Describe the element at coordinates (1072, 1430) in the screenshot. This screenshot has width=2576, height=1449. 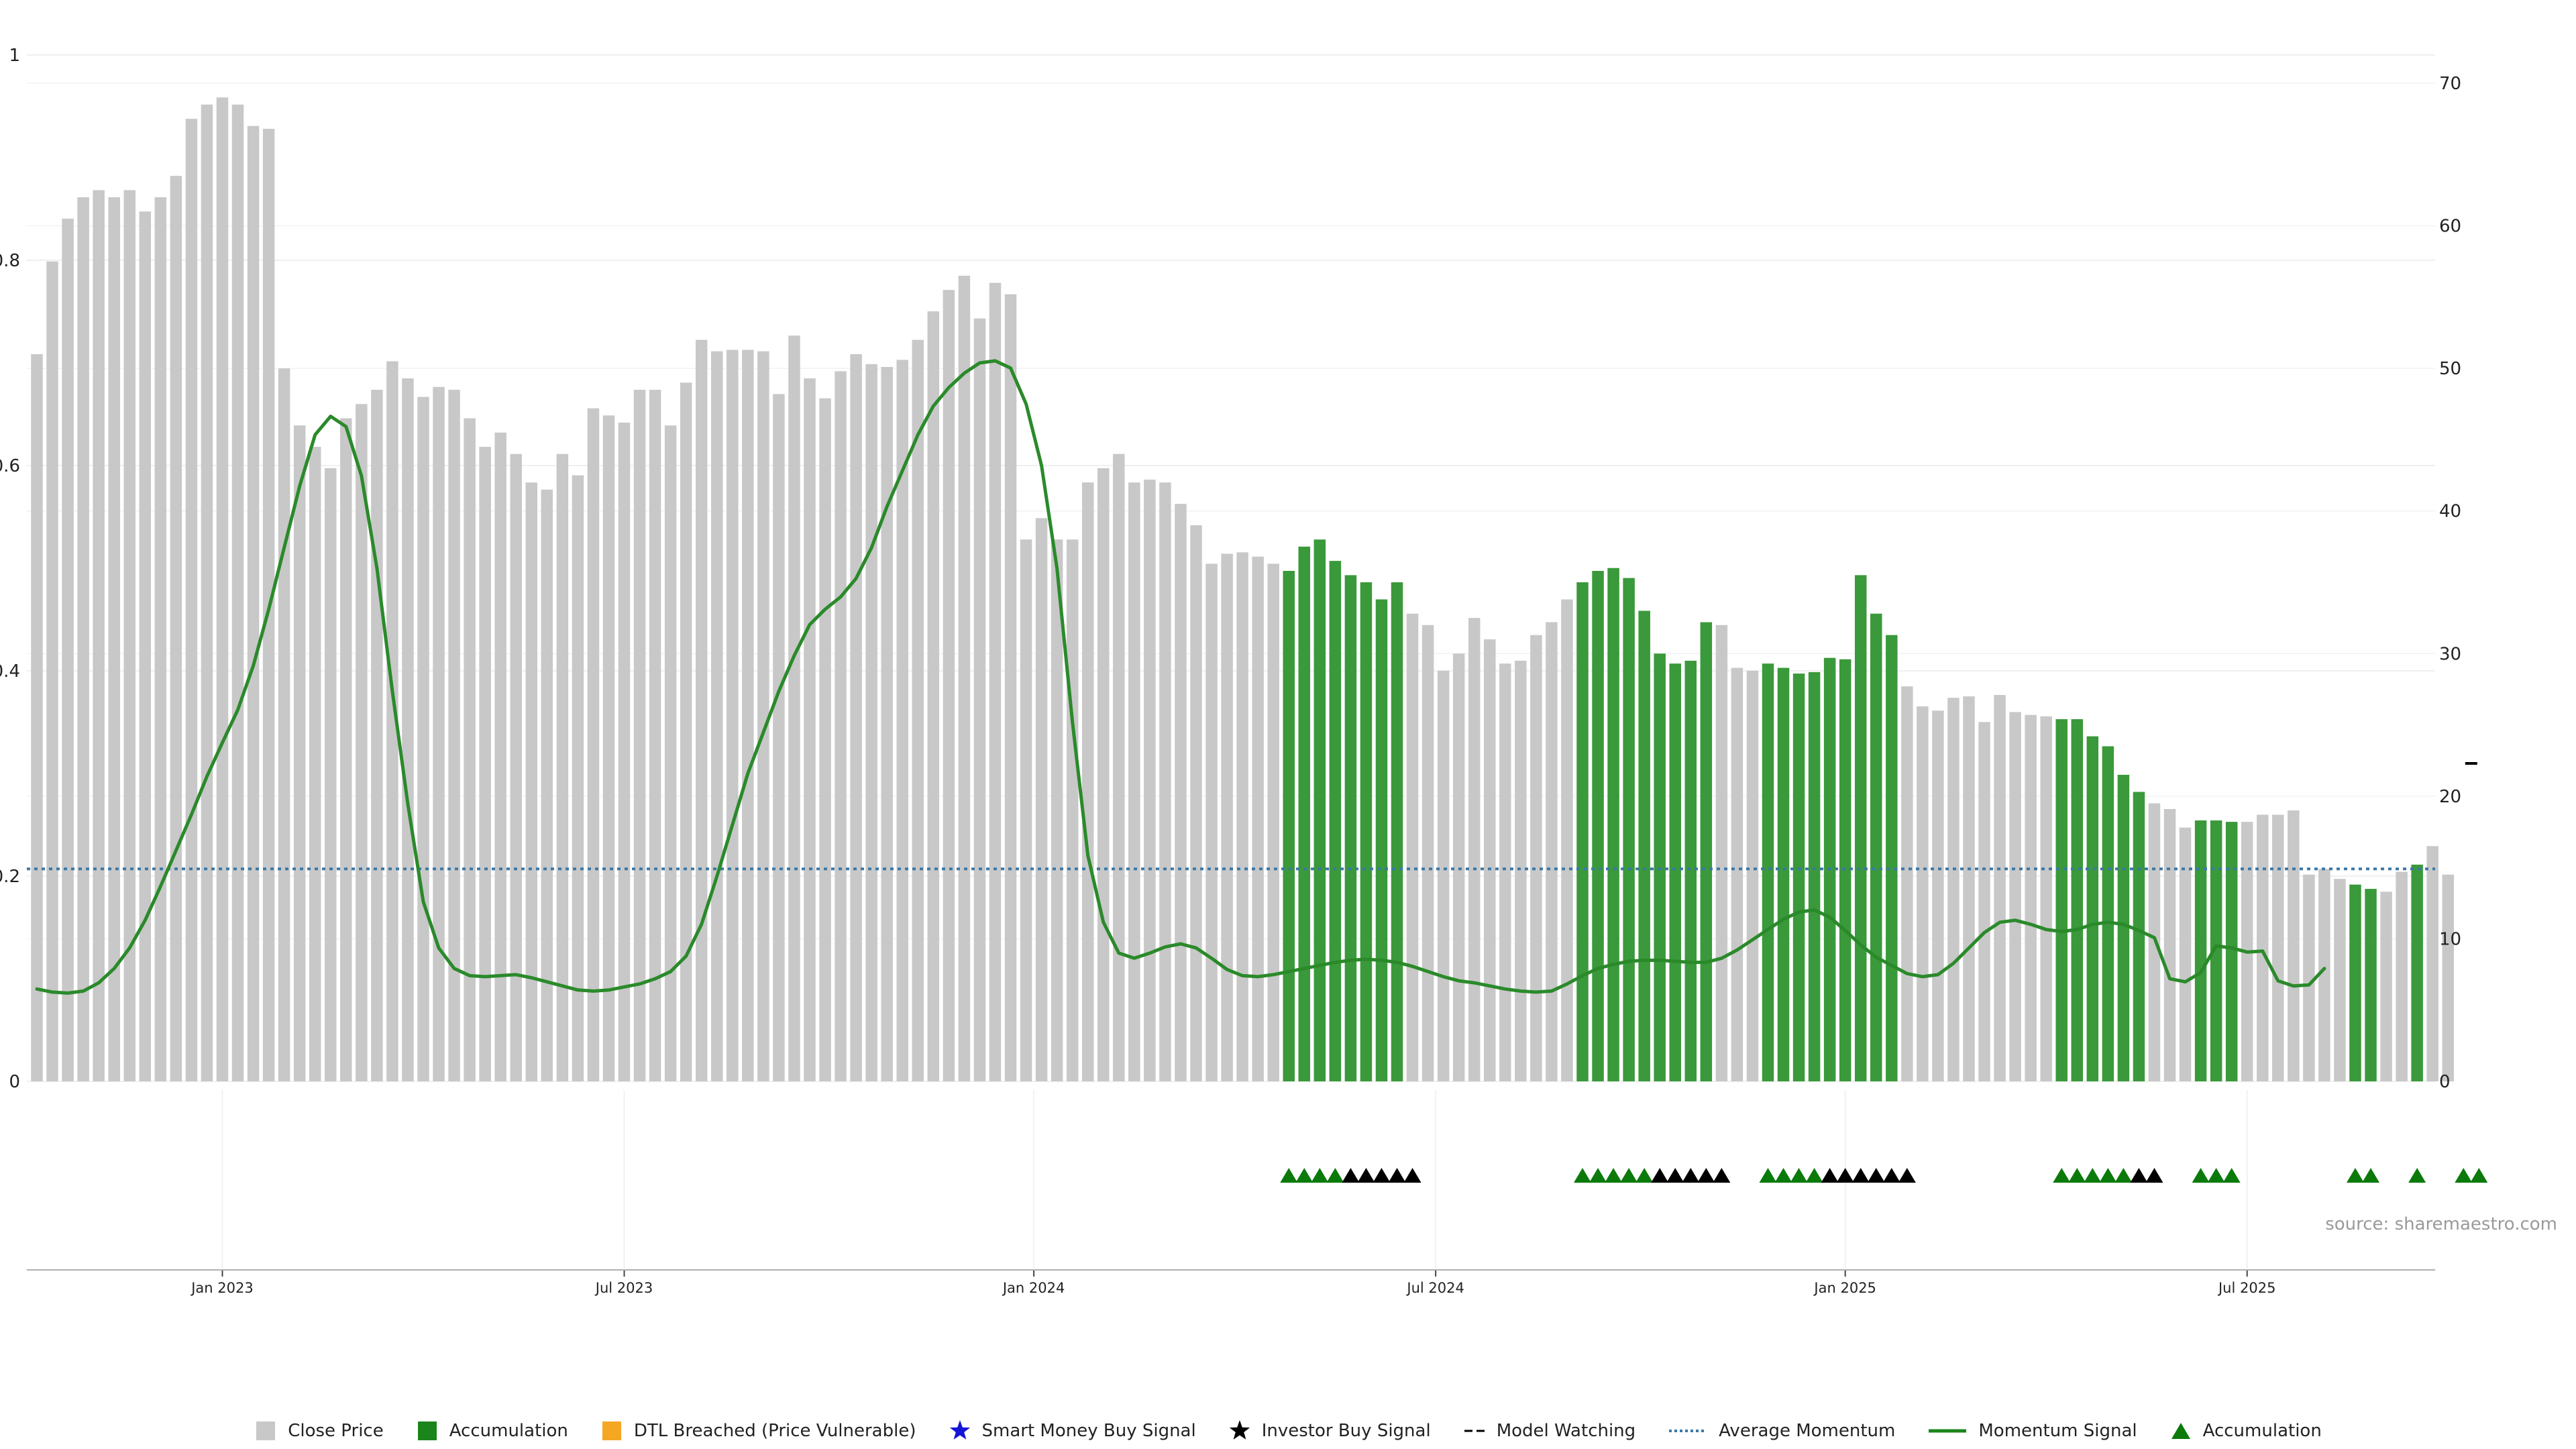
I see `legend-item: Smart Money Buy Signal` at that location.